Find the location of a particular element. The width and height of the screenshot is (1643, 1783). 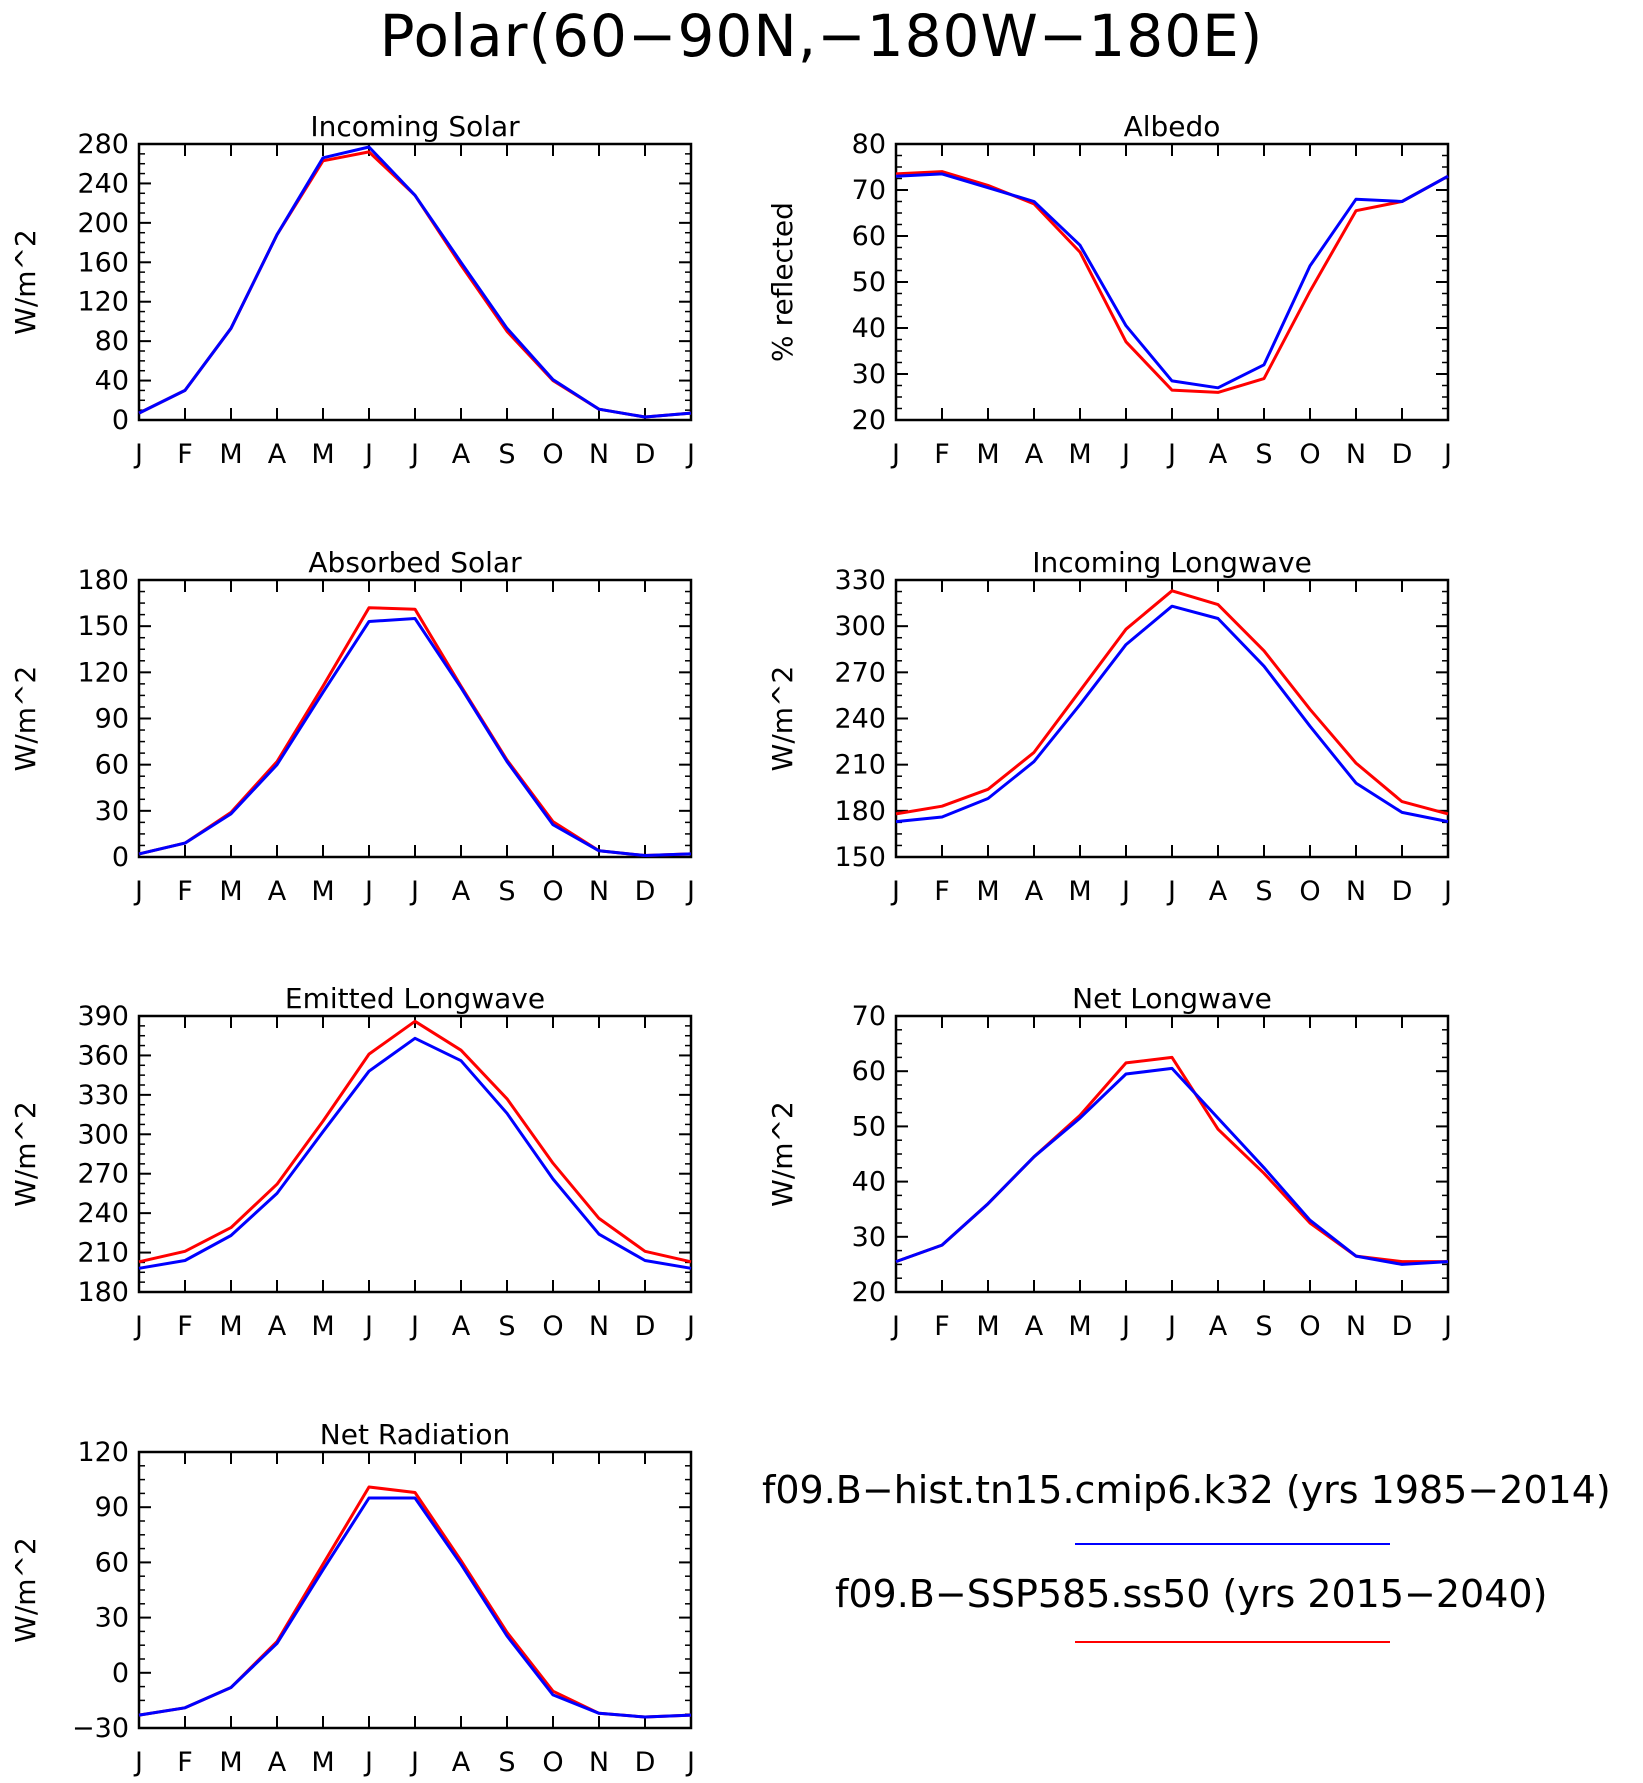

y-tick-label: 240 is located at coordinates (103, 183).